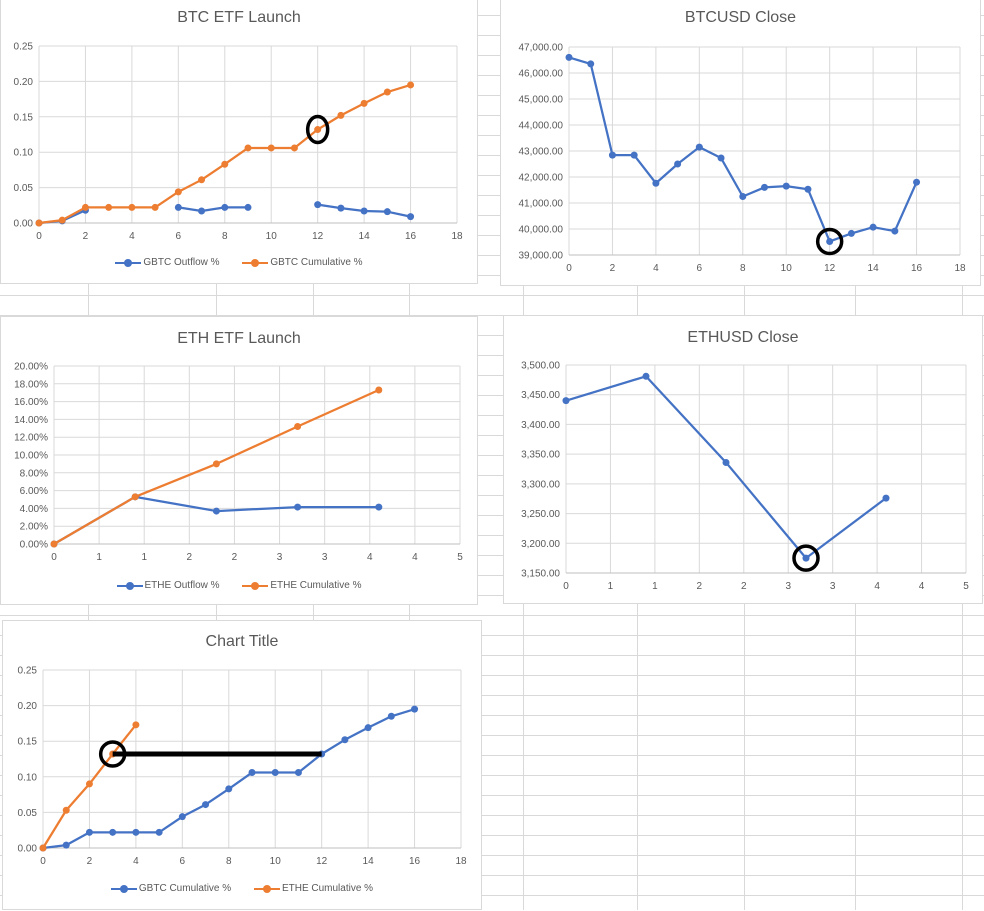  Describe the element at coordinates (239, 338) in the screenshot. I see `chart-title: ETH ETF Launch` at that location.